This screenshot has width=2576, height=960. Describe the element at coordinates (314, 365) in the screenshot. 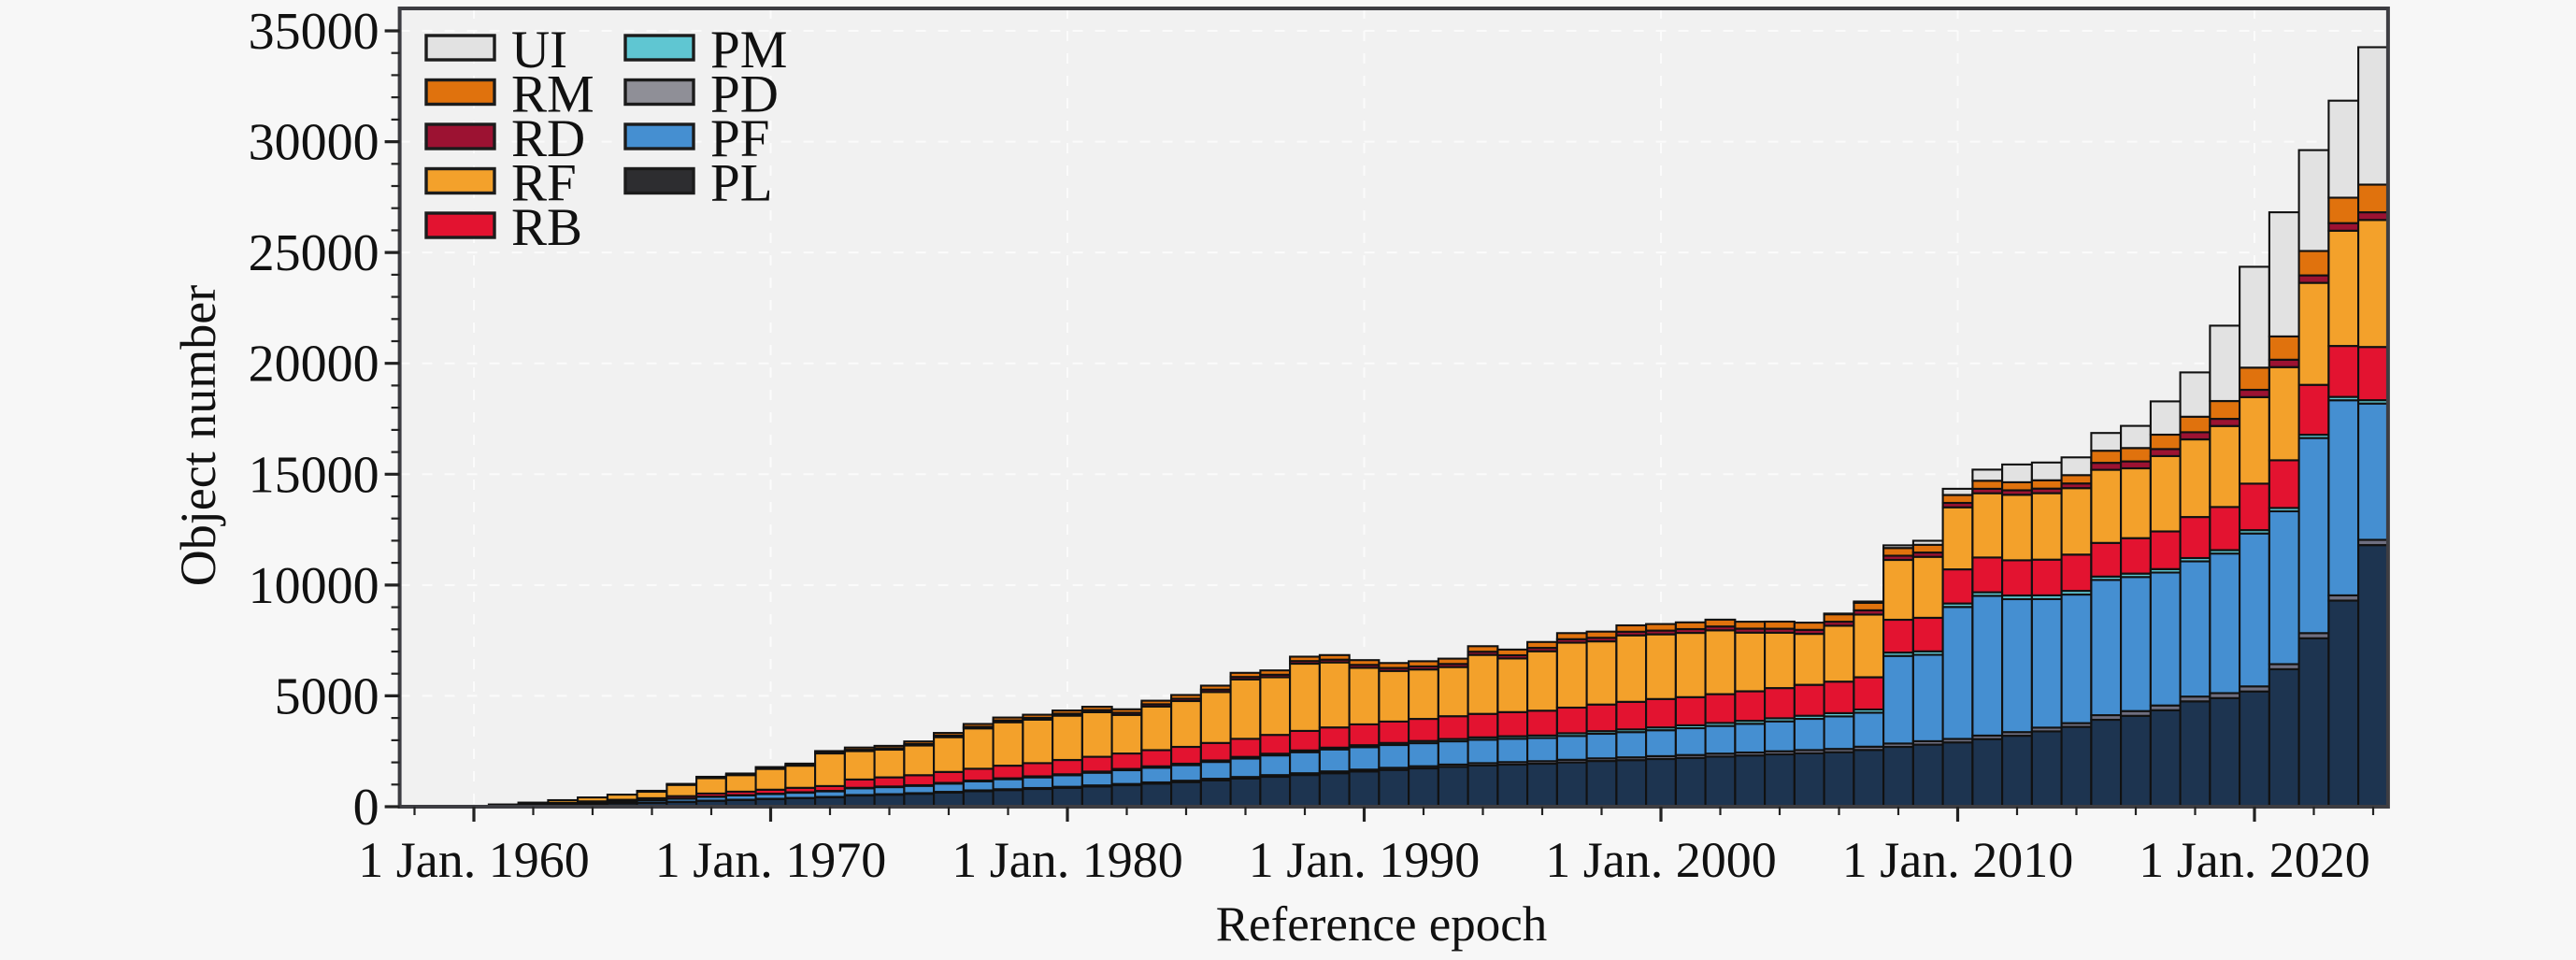

I see `svg-text: 20000` at that location.